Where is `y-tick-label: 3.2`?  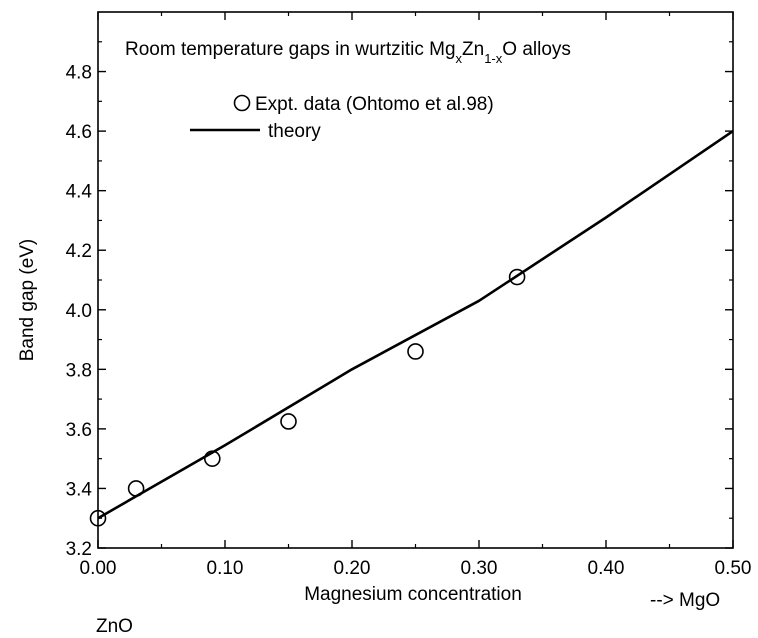
y-tick-label: 3.2 is located at coordinates (79, 549).